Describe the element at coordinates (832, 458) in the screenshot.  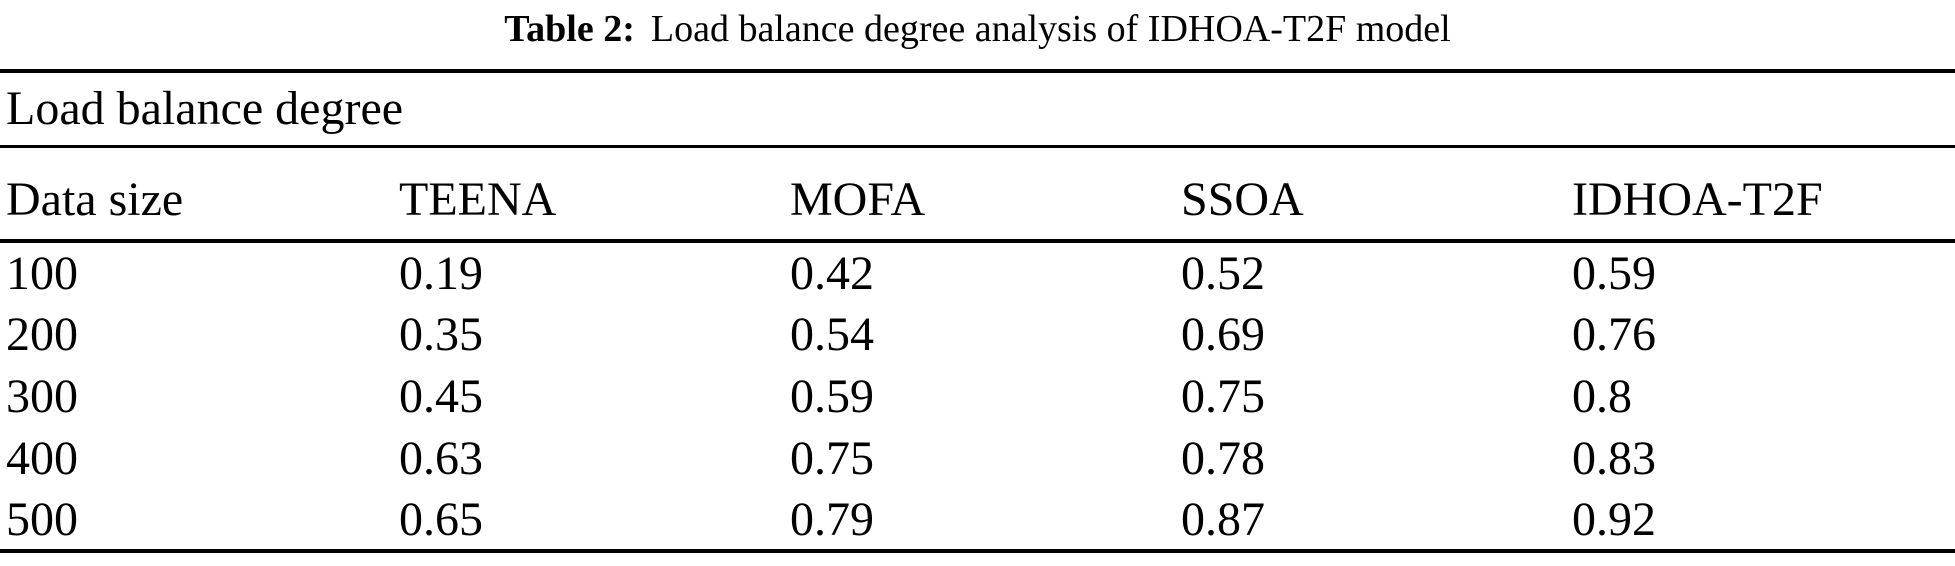
I see `cell-mofa: 0.75` at that location.